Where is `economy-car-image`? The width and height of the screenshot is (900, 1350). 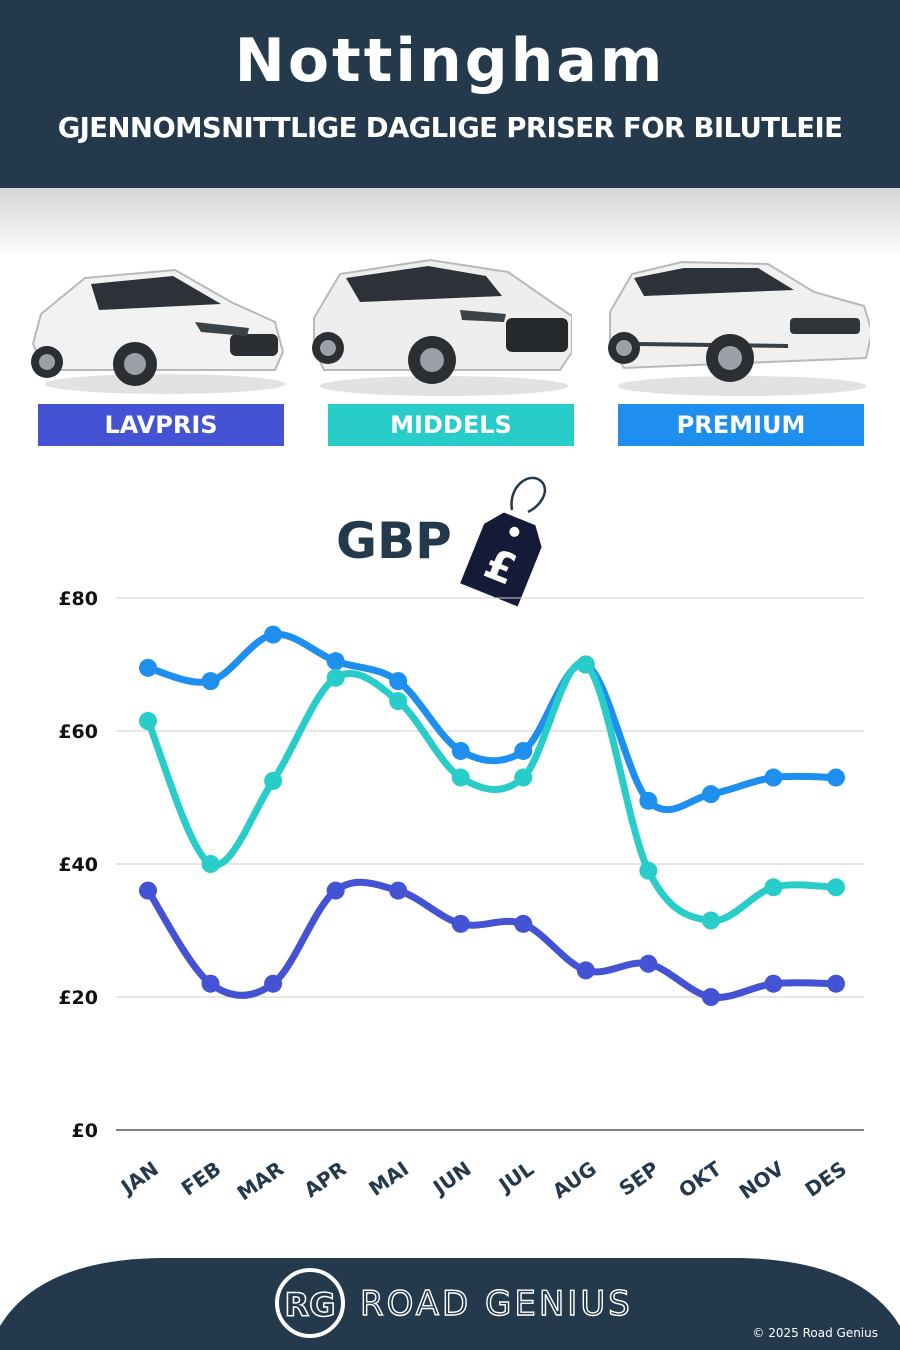 economy-car-image is located at coordinates (156, 327).